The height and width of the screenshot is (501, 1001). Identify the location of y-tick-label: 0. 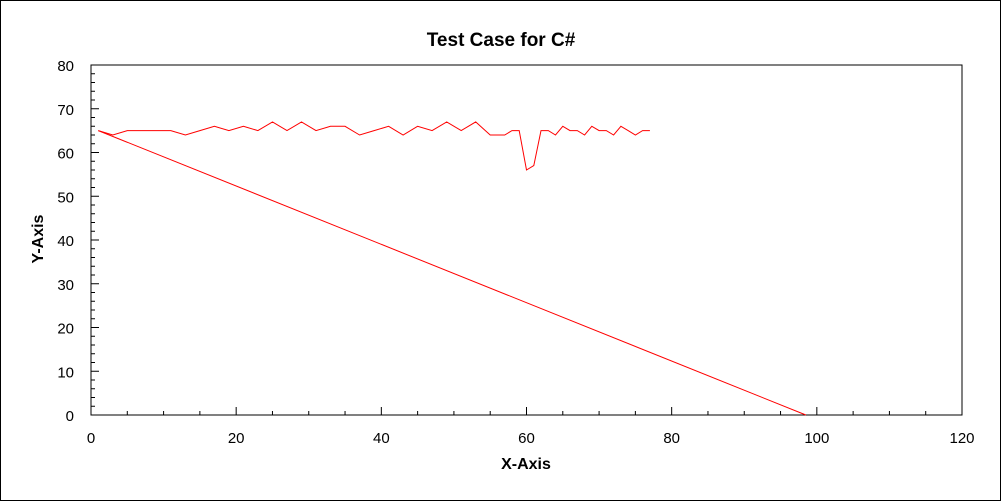
(70, 416).